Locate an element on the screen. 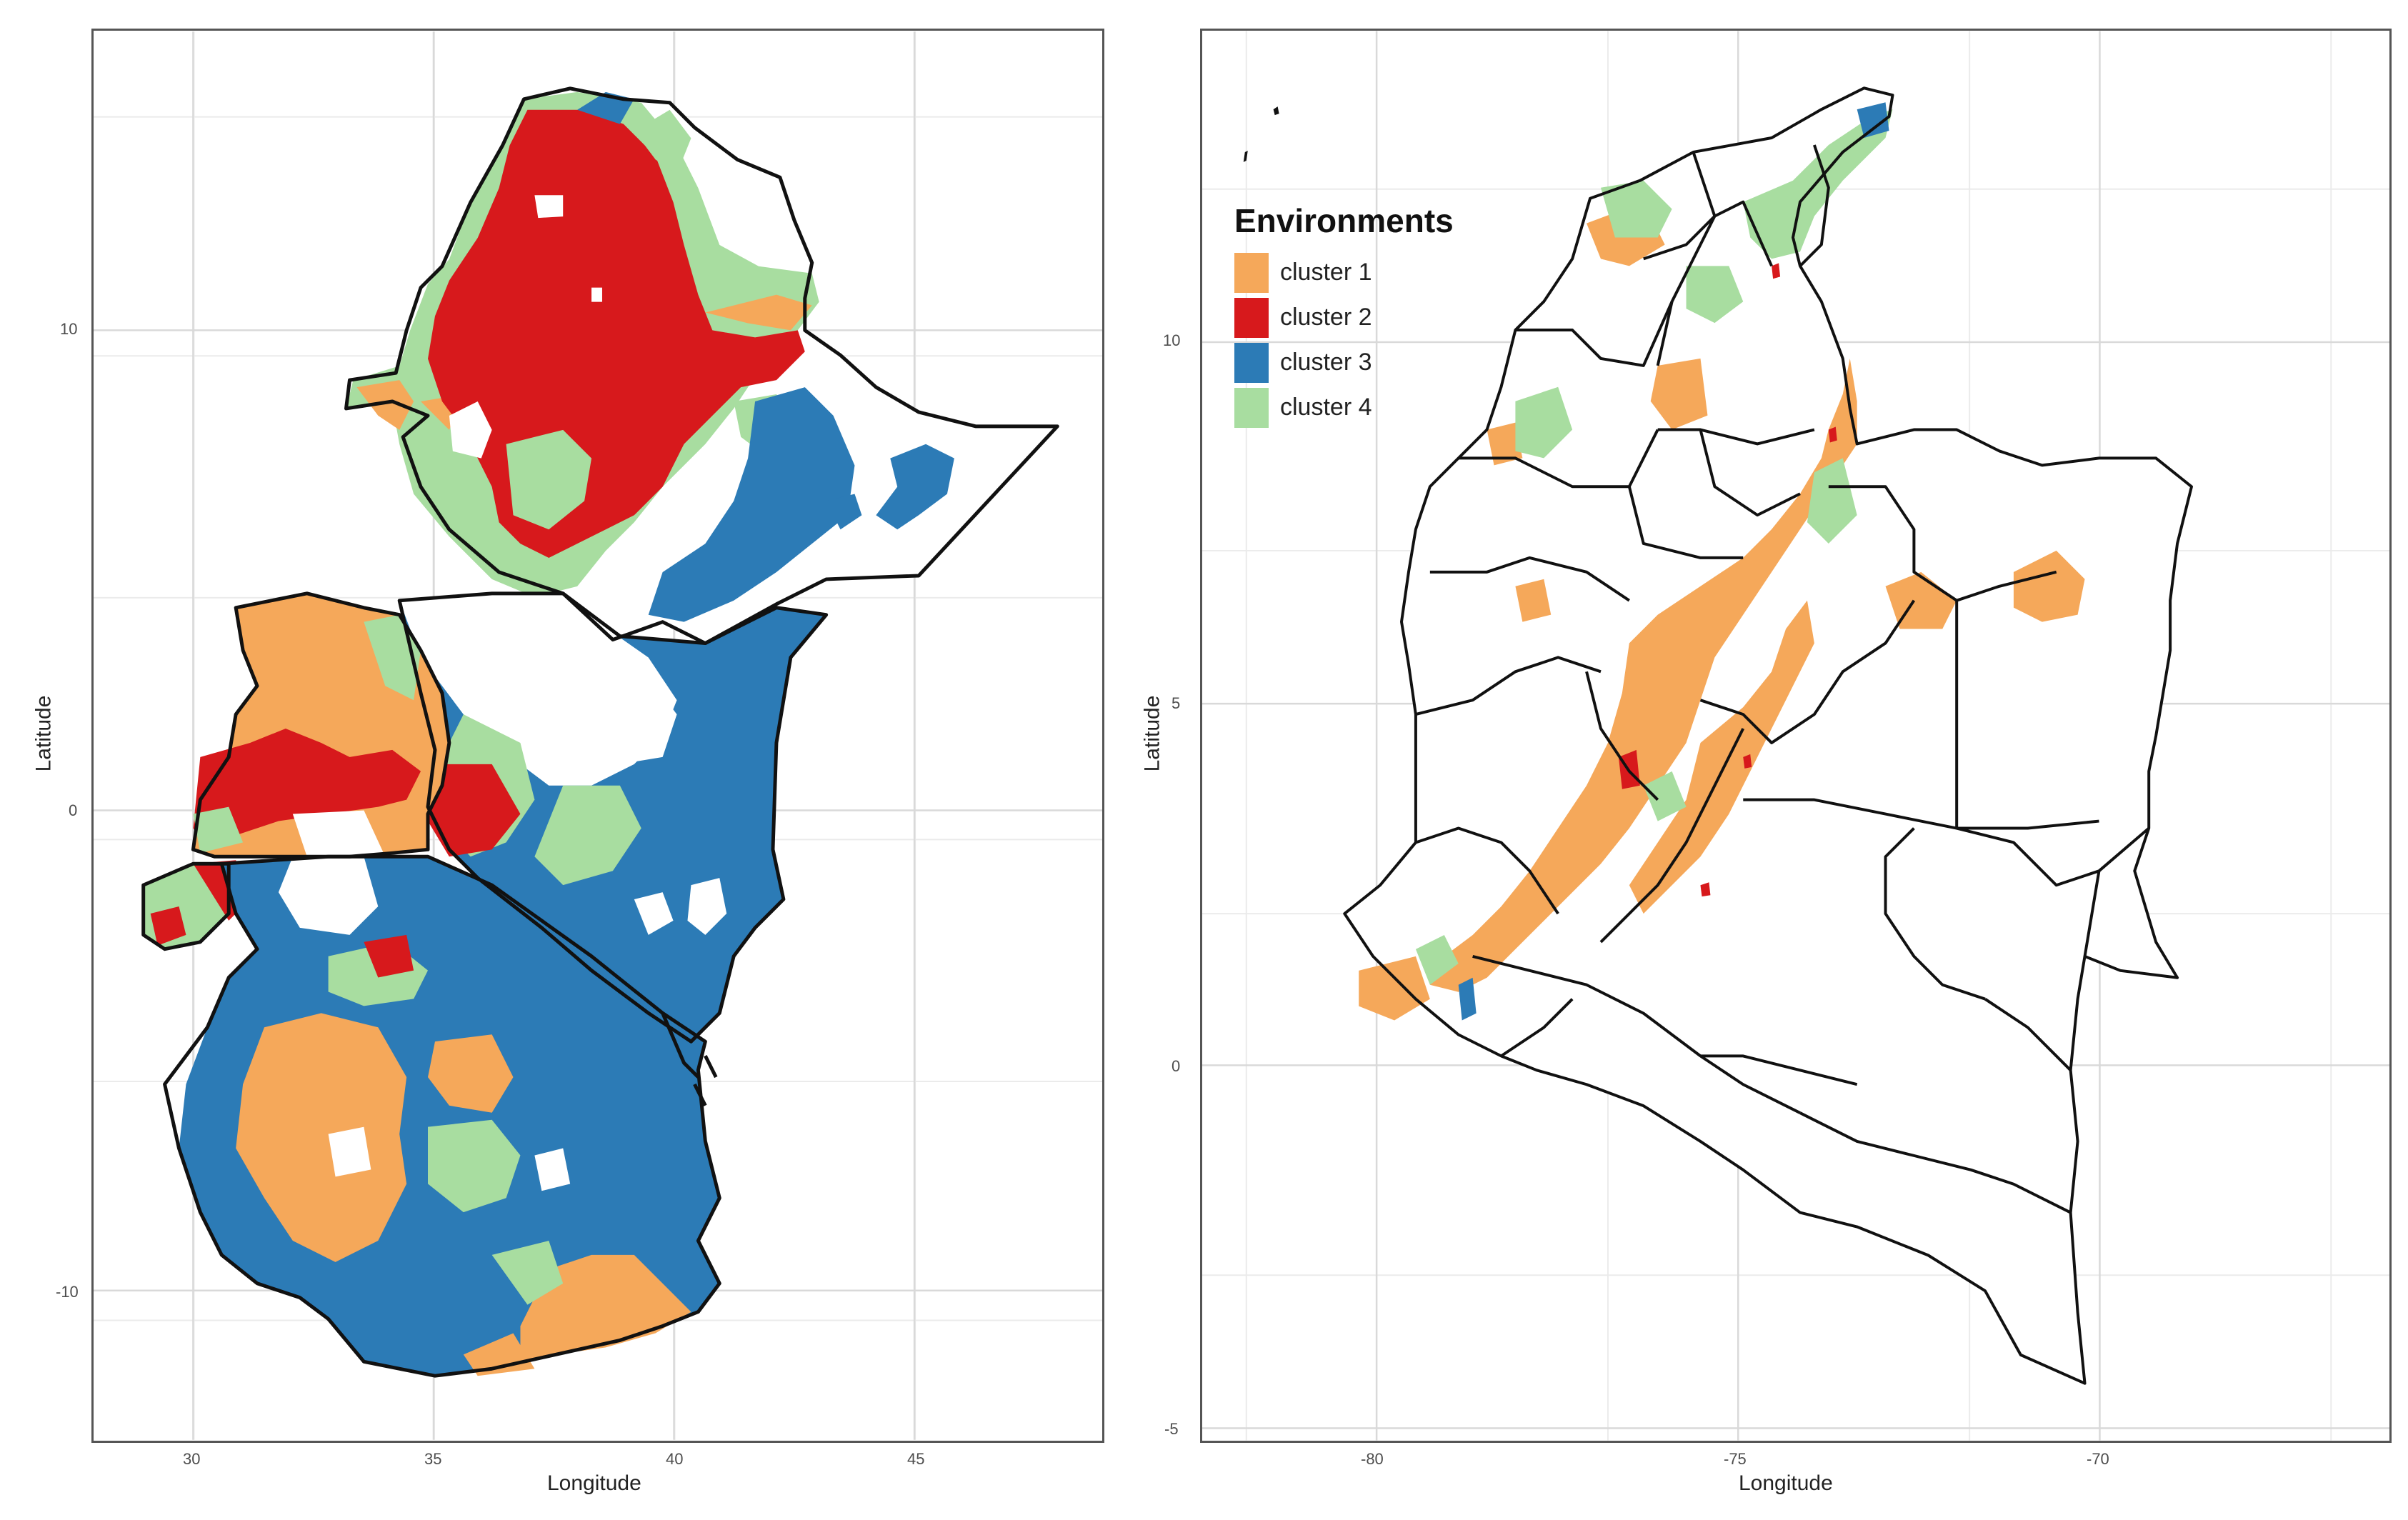 The height and width of the screenshot is (1520, 2408). legend-label: cluster 1 is located at coordinates (1326, 272).